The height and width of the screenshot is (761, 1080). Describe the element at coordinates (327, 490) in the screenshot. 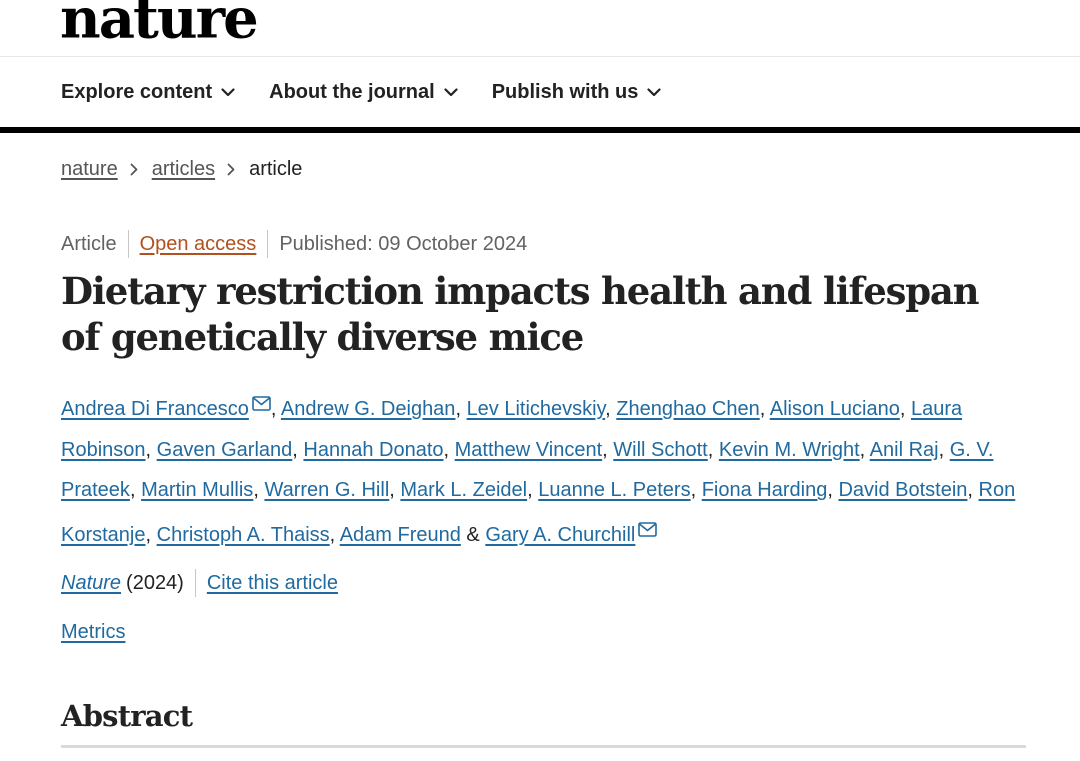

I see `author-link: Warren G. Hill` at that location.